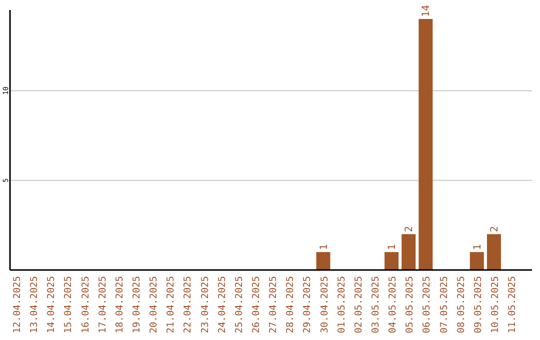 This screenshot has height=340, width=540. I want to click on x-tick-label: 17.04.2025, so click(102, 305).